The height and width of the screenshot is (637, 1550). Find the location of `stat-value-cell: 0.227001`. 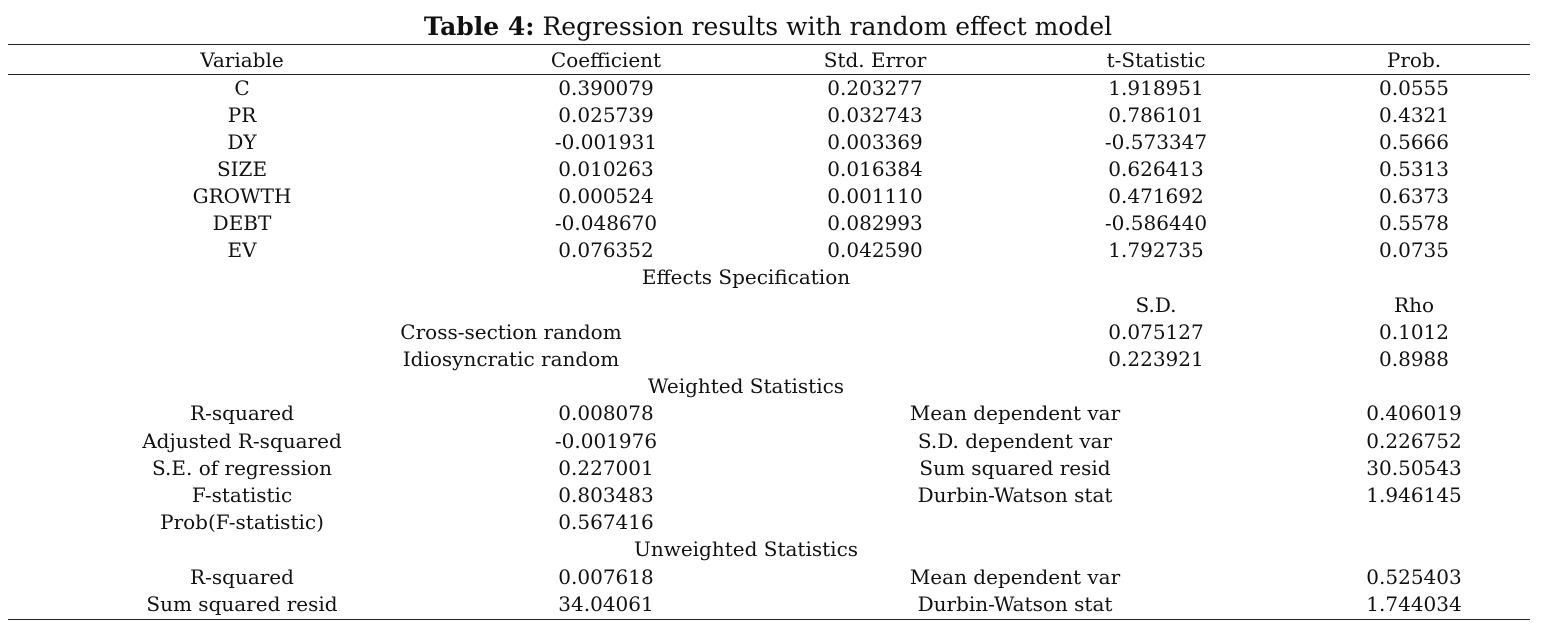

stat-value-cell: 0.227001 is located at coordinates (606, 468).